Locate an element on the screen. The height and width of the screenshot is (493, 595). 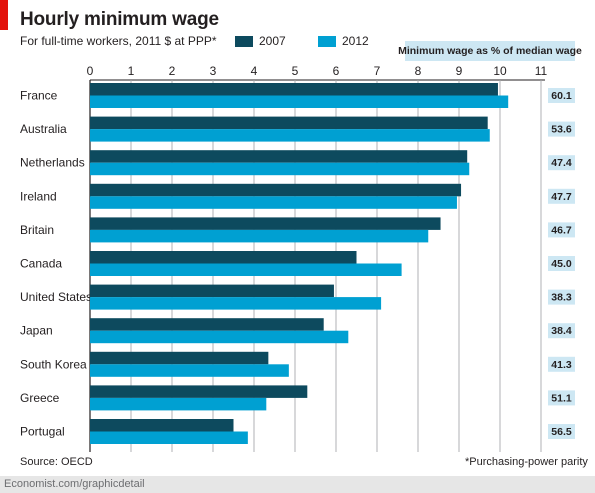
x-tick-label: 0 is located at coordinates (90, 71).